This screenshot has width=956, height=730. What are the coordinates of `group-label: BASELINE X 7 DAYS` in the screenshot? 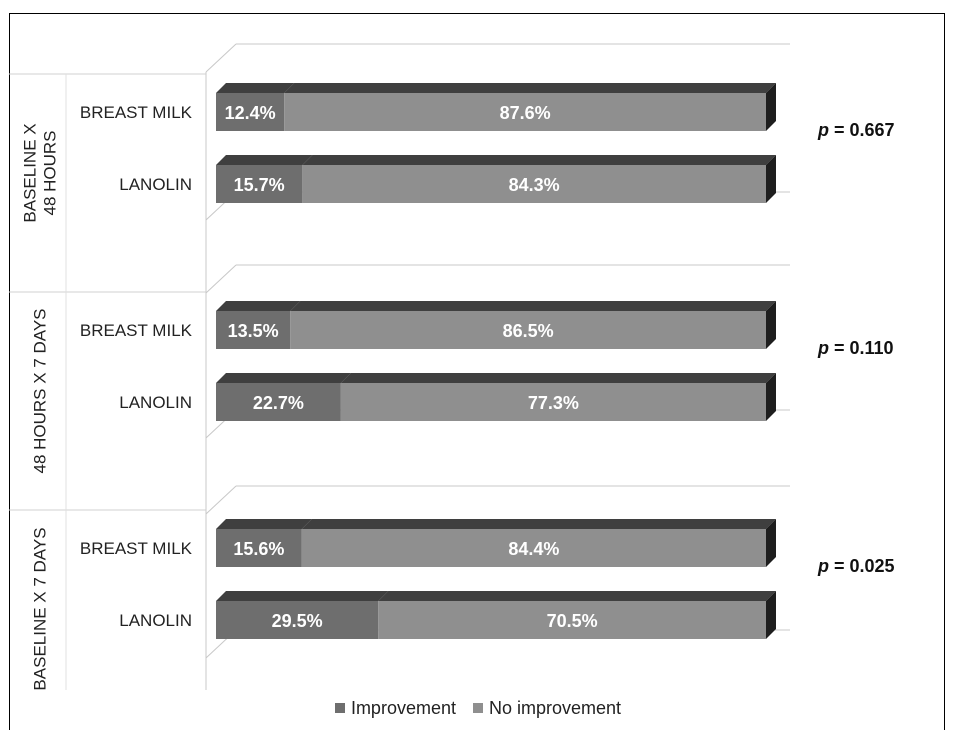 It's located at (40, 608).